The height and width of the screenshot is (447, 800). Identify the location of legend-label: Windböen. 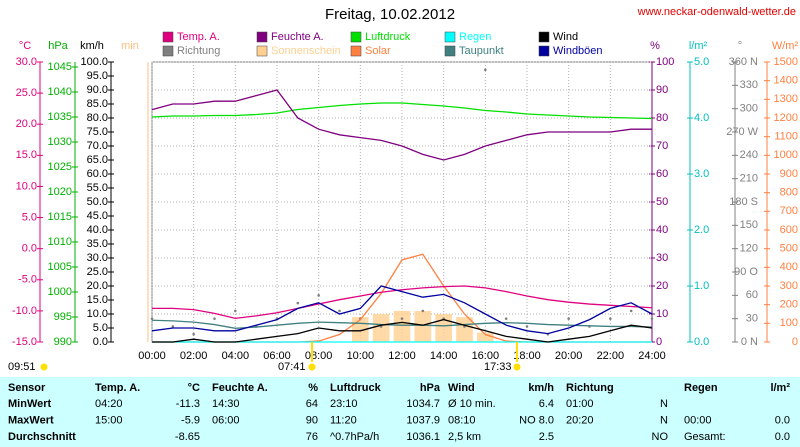
(578, 51).